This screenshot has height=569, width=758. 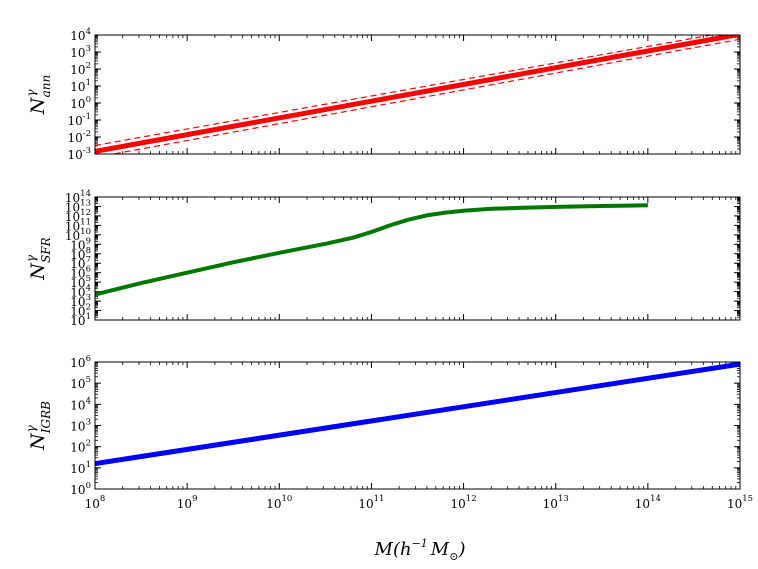 I want to click on x-tick-label: 10¹¹, so click(x=371, y=502).